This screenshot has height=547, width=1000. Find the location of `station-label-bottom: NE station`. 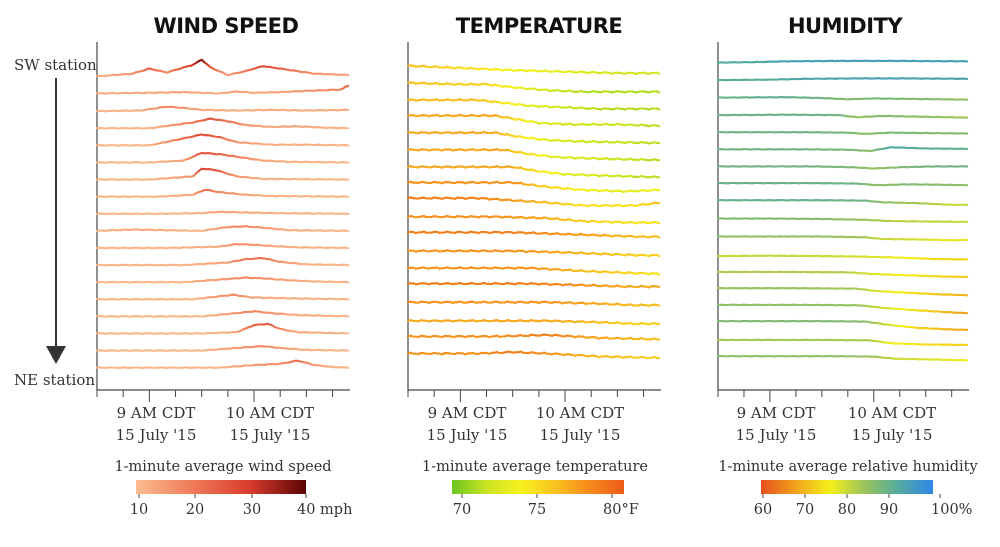

station-label-bottom: NE station is located at coordinates (54, 380).